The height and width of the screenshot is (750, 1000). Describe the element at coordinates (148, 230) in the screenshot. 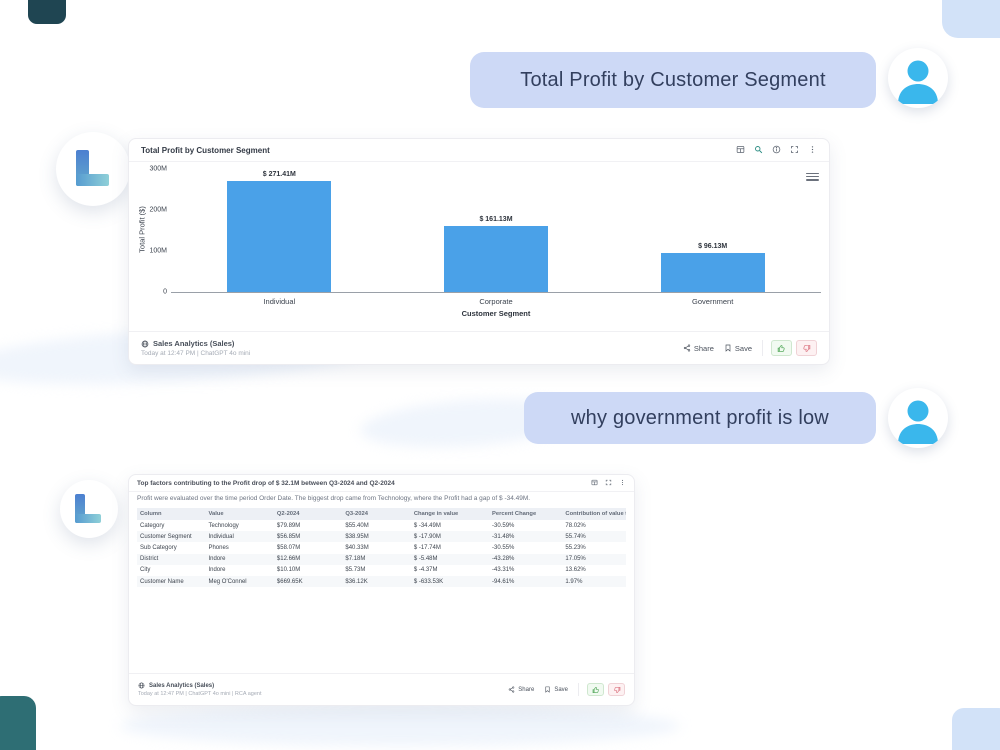

I see `y-axis-ticks: 300M 200M 100M 0` at that location.